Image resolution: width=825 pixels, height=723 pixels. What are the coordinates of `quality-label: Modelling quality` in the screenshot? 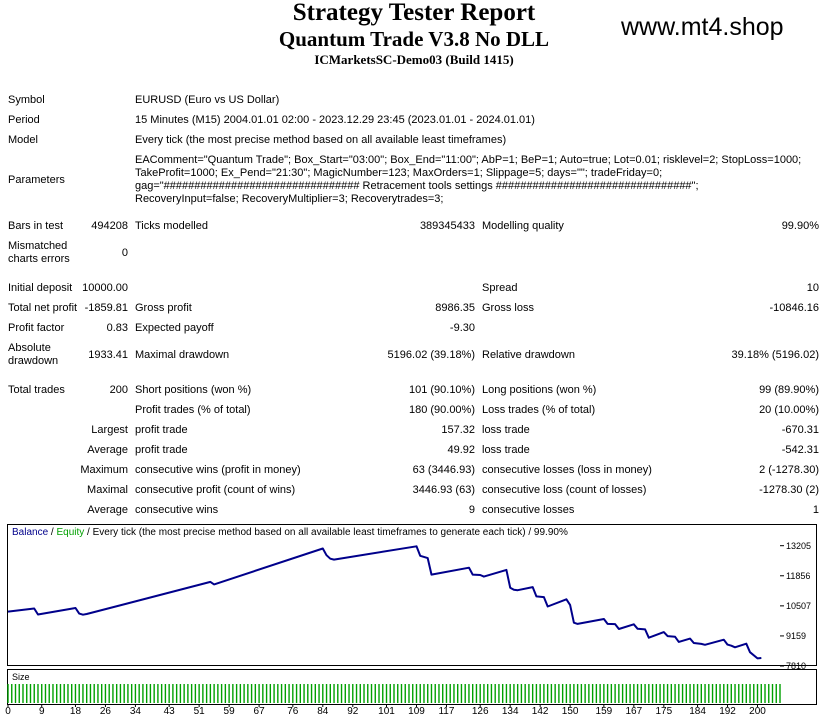 It's located at (523, 226).